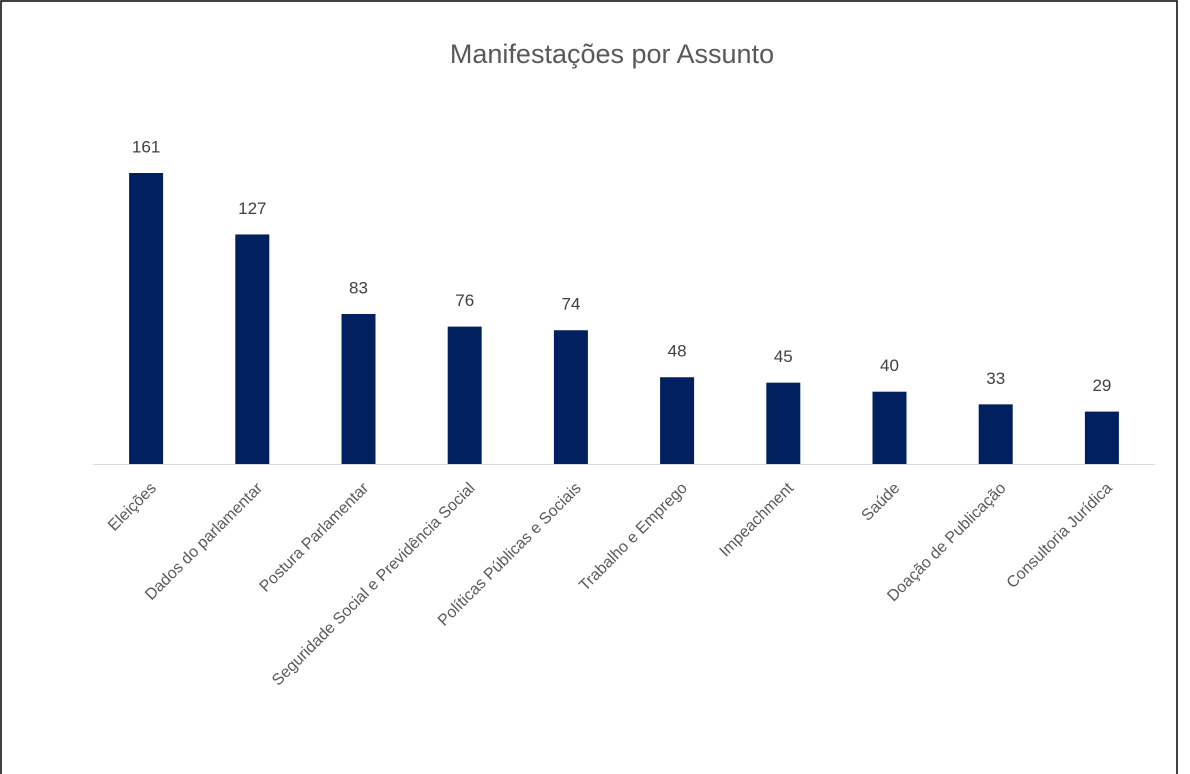  I want to click on x-tick-label: Trabalho e Emprego, so click(633, 537).